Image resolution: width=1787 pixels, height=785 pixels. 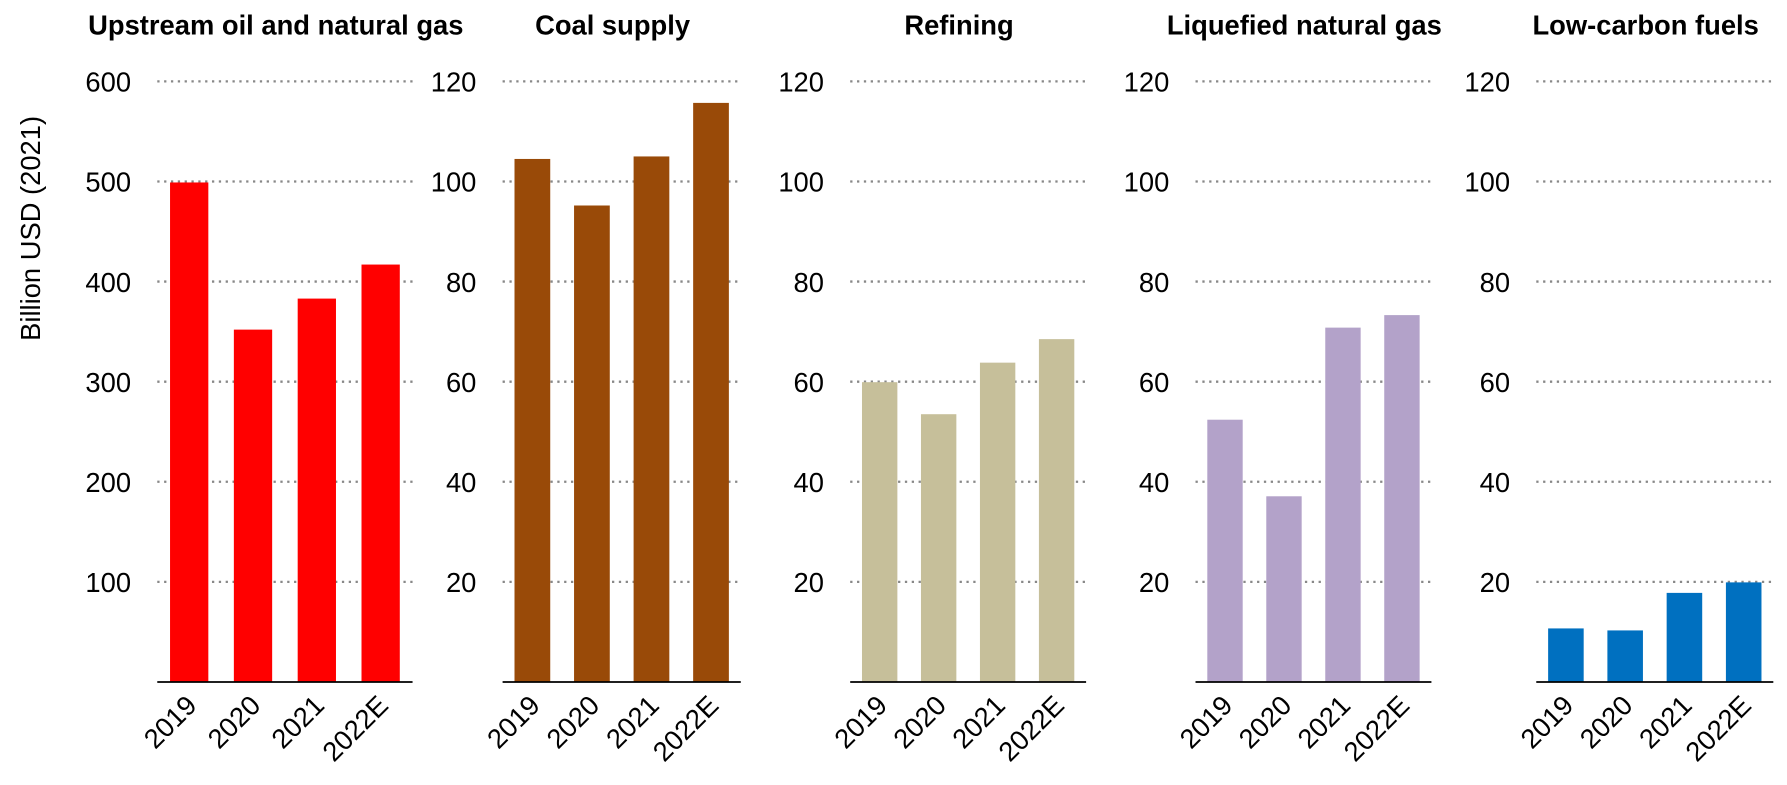 What do you see at coordinates (108, 82) in the screenshot?
I see `y-tick-label: 600` at bounding box center [108, 82].